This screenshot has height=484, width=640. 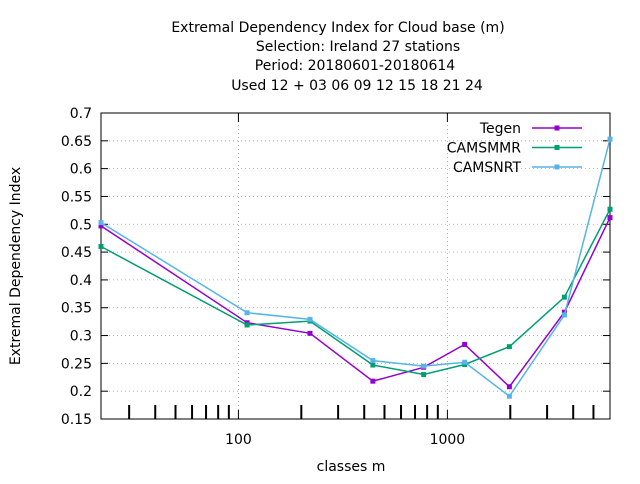 I want to click on y-tick-label: 0.7, so click(x=81, y=114).